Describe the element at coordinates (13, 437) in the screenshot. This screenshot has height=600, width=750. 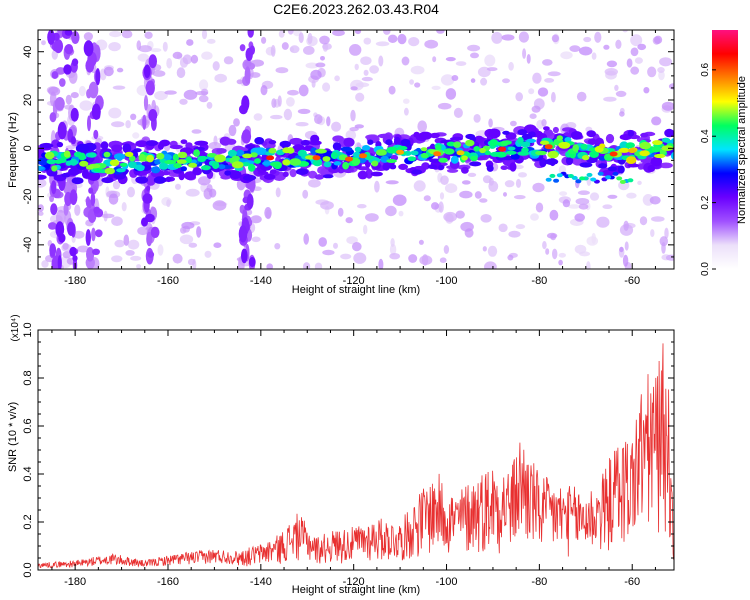
I see `snr-y-label: SNR (10 * v/v)` at that location.